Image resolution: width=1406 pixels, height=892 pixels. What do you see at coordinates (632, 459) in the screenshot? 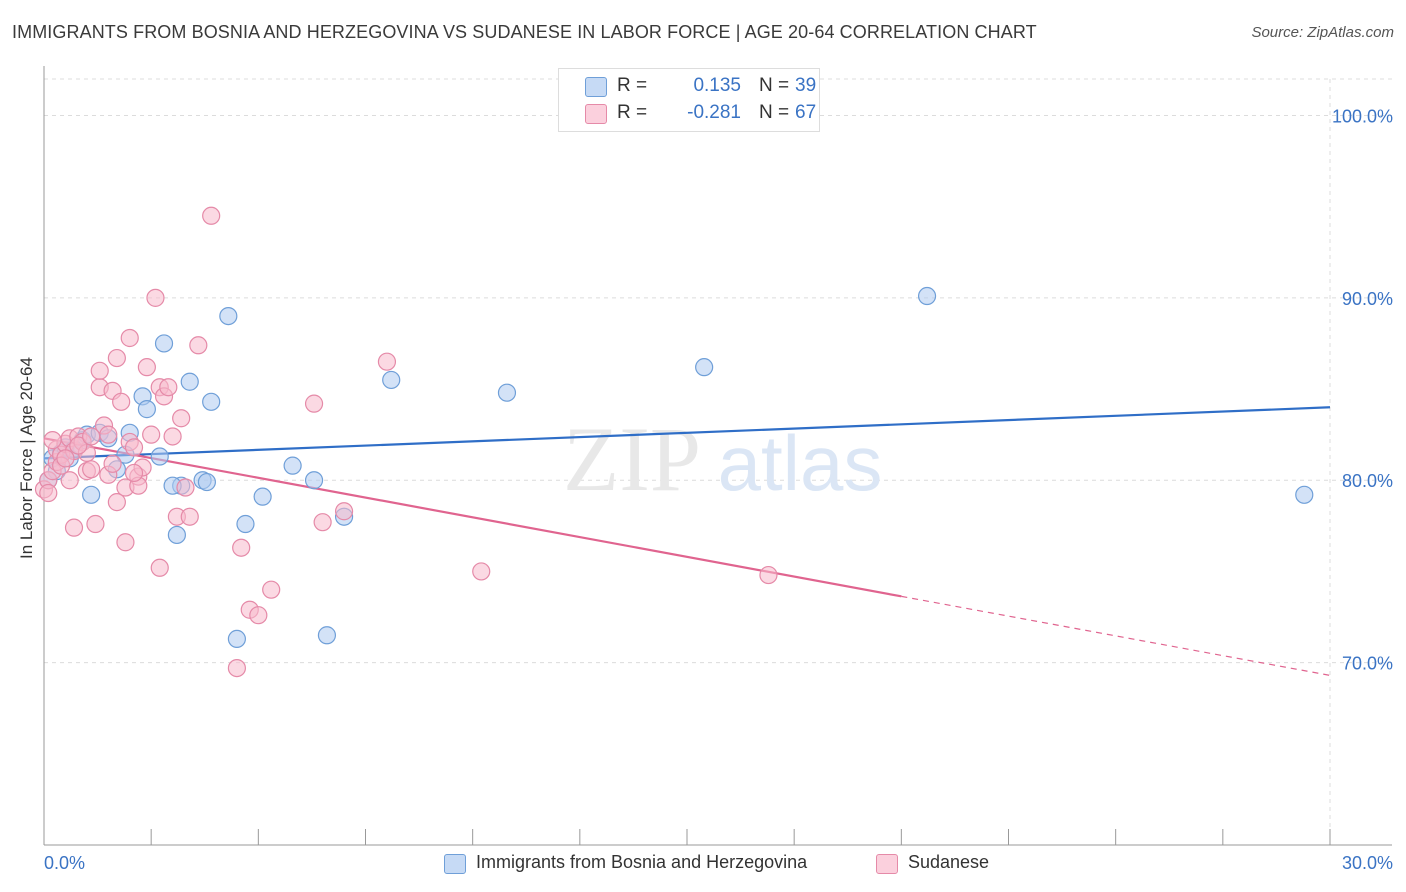
I see `watermark-zip: ZIP` at bounding box center [632, 459].